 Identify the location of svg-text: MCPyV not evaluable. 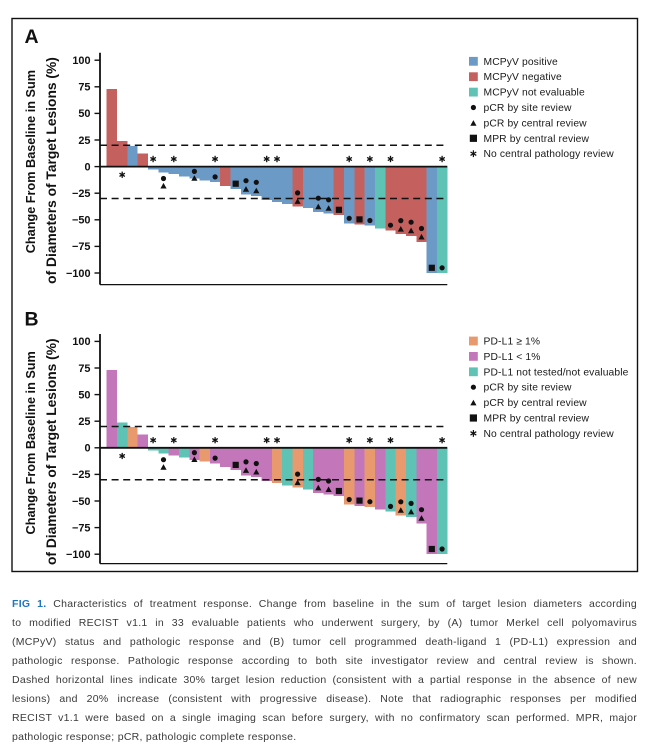
(534, 93).